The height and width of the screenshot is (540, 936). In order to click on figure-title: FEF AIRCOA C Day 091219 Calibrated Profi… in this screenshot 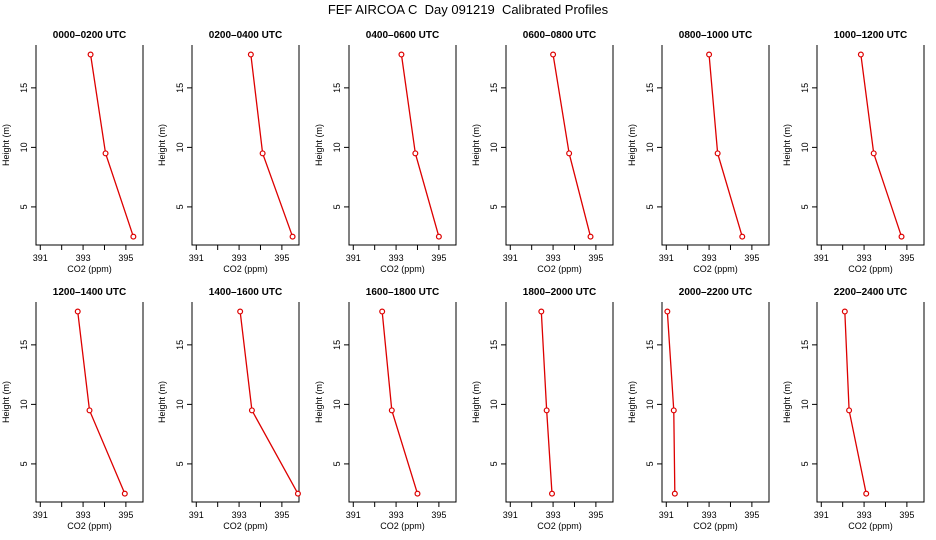, I will do `click(468, 9)`.